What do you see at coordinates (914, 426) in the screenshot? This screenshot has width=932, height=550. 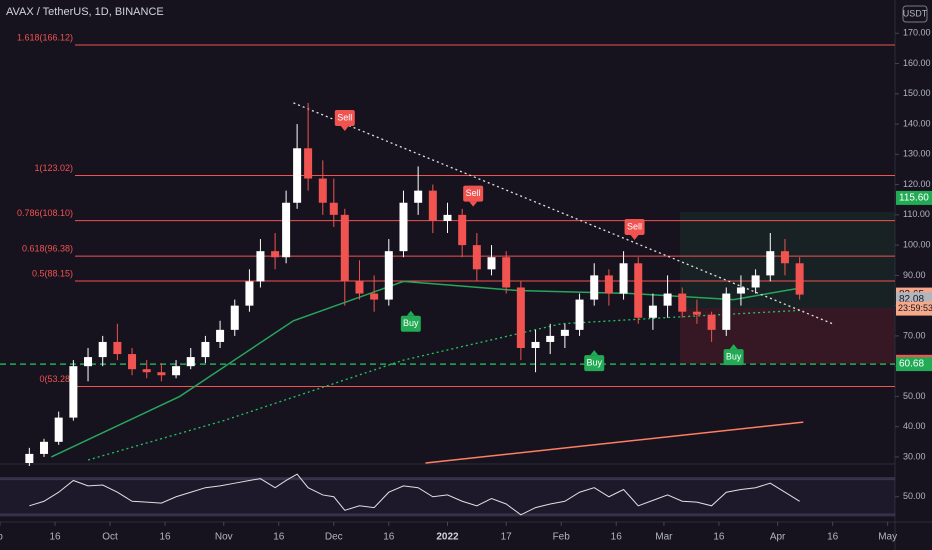 I see `y-tick-label: 40.00` at bounding box center [914, 426].